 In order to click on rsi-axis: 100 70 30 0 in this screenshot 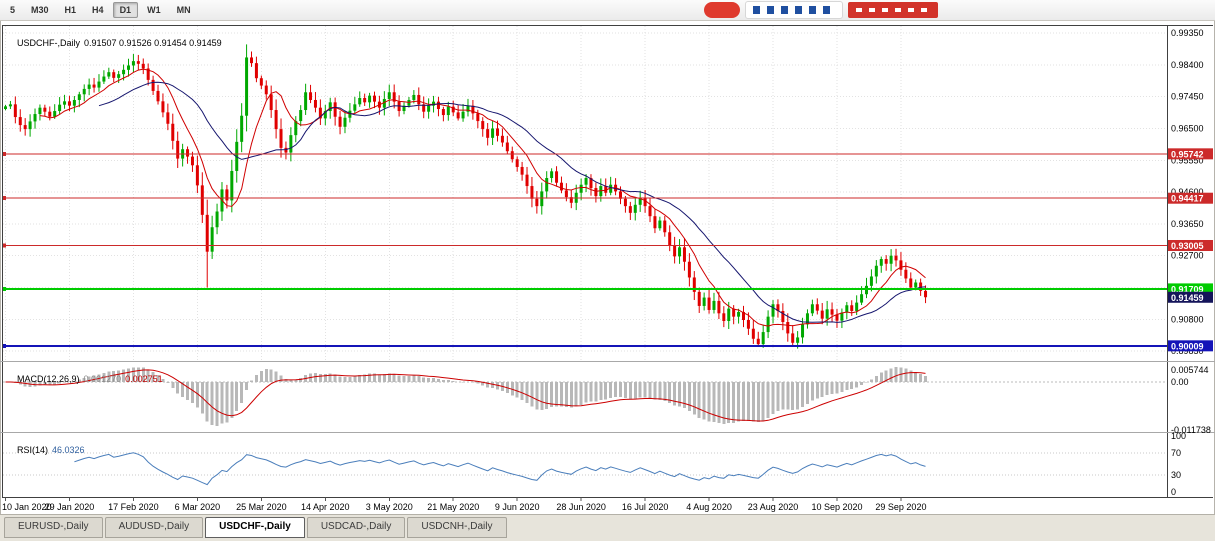, I will do `click(1178, 464)`.